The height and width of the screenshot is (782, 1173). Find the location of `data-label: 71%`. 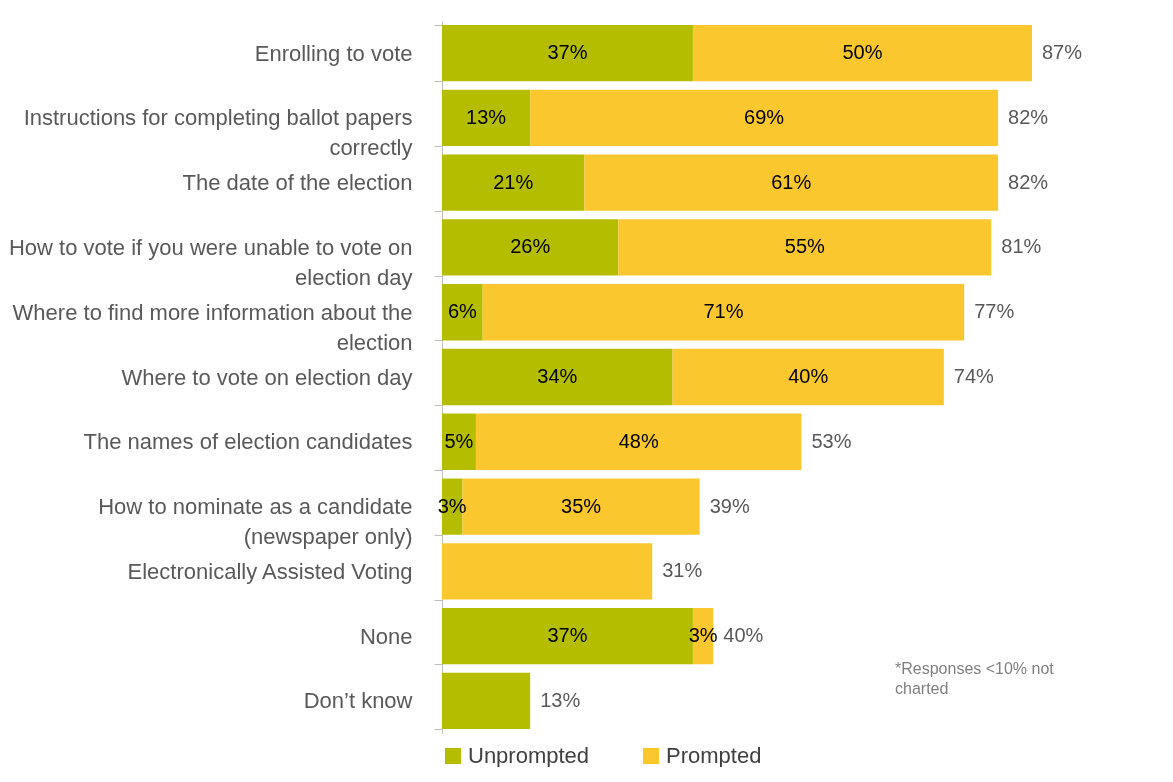

data-label: 71% is located at coordinates (723, 311).